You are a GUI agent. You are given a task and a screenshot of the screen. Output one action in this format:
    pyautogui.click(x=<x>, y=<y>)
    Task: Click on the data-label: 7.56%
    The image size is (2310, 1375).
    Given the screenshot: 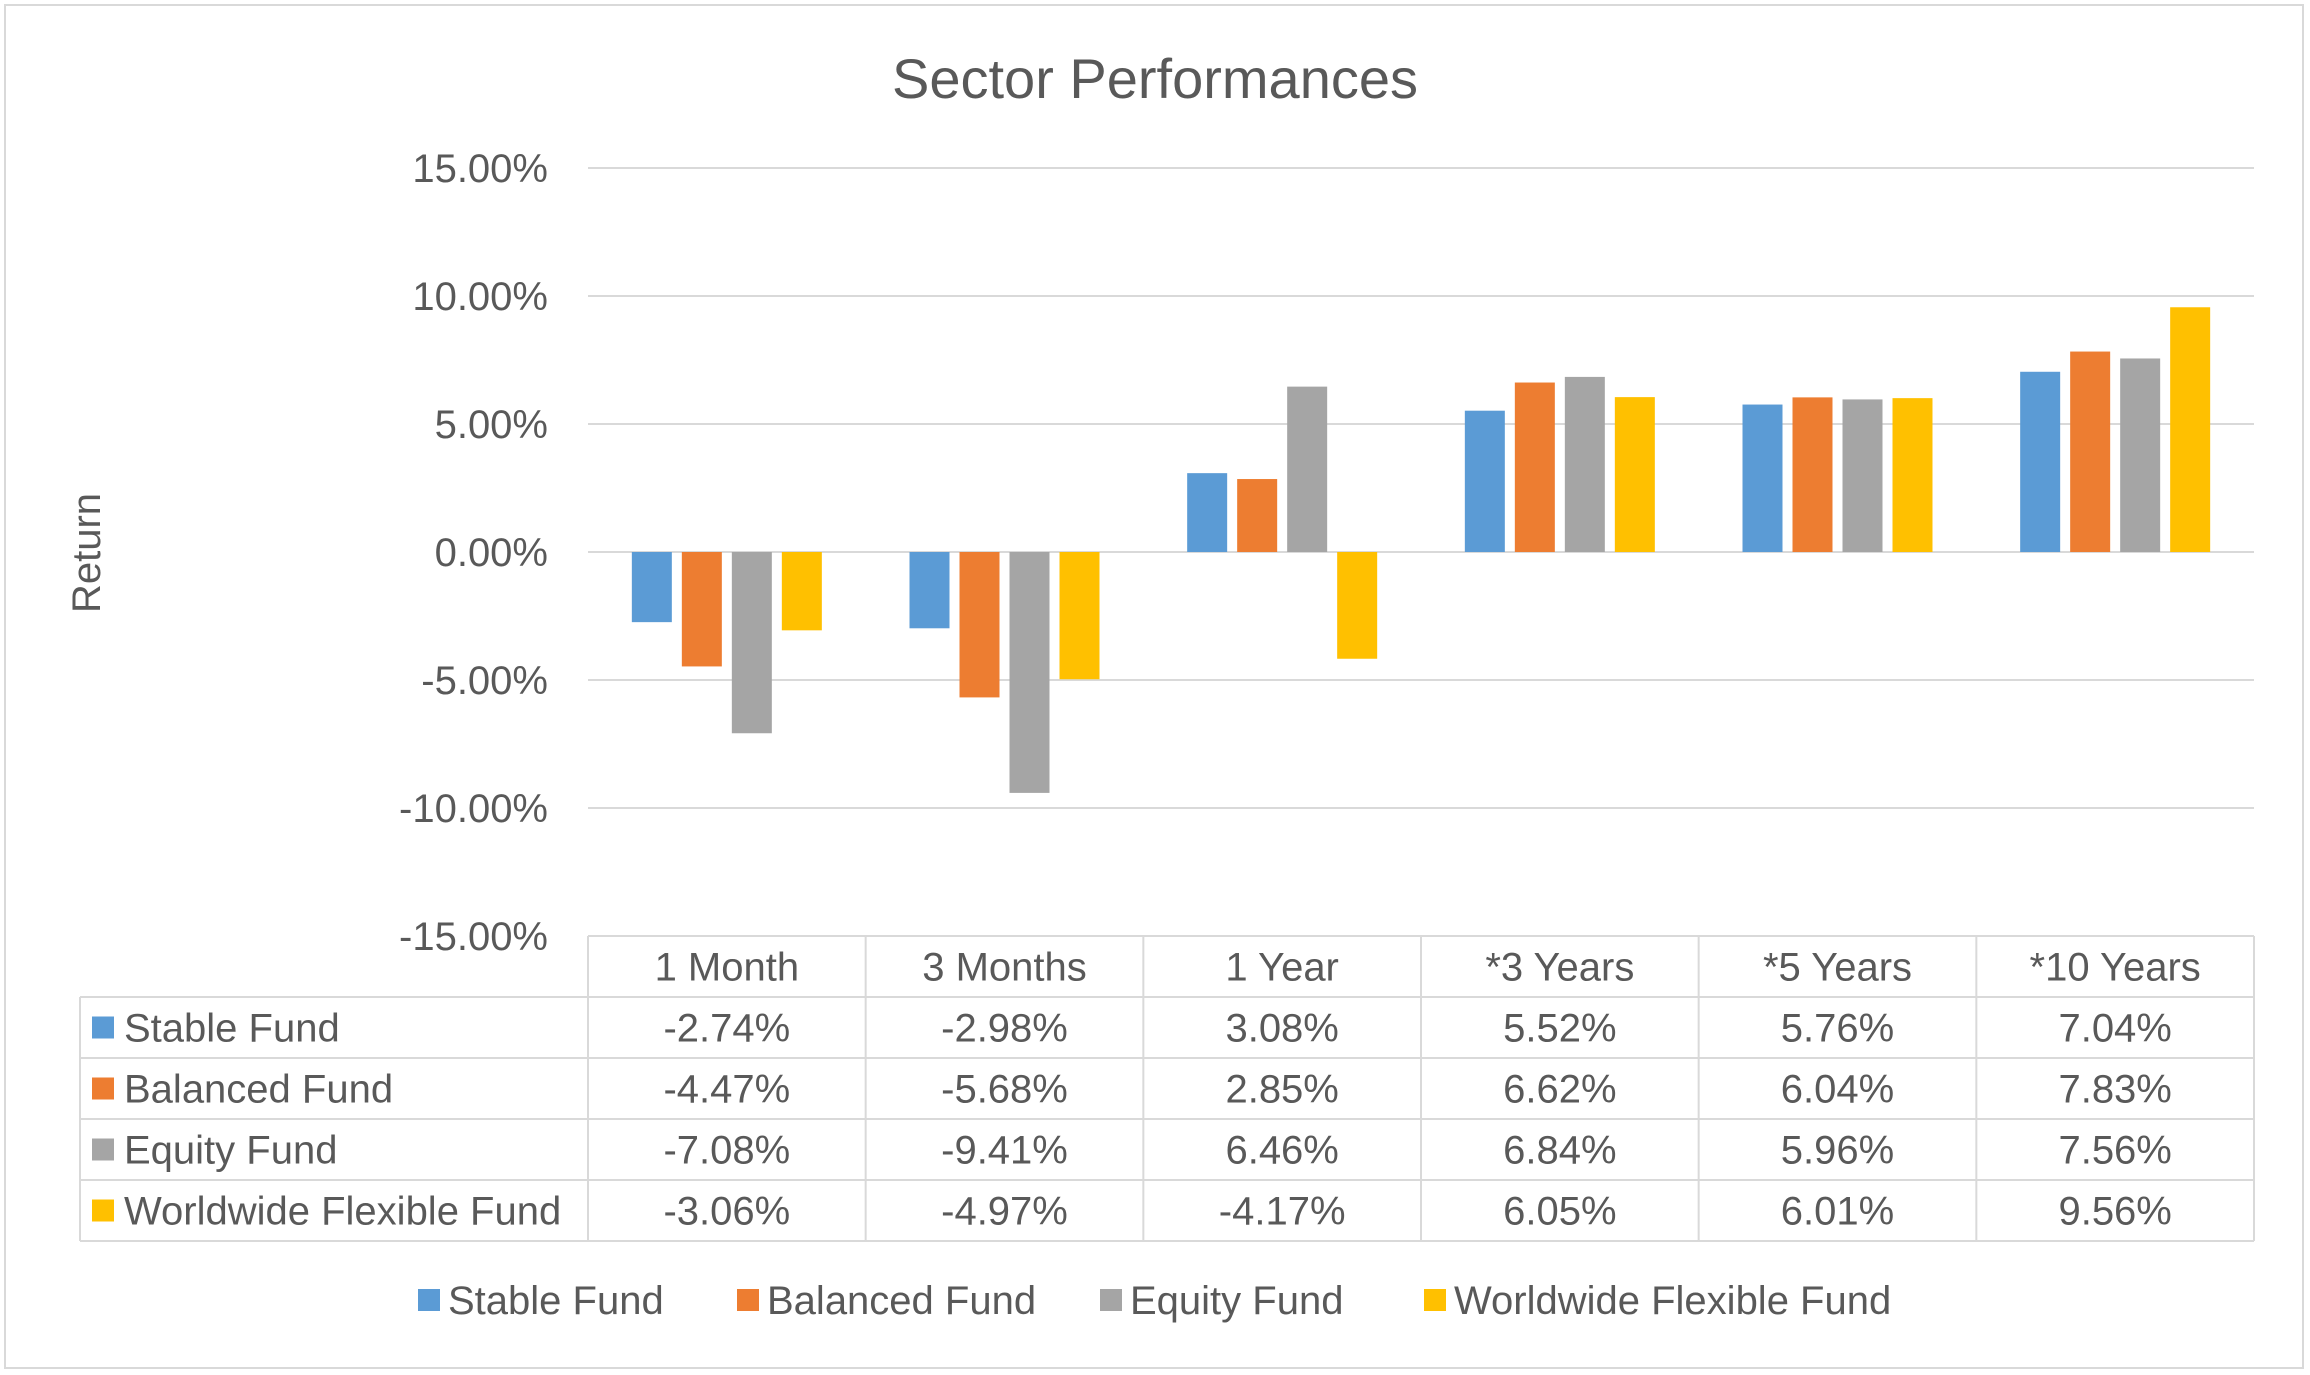 What is the action you would take?
    pyautogui.click(x=2114, y=1151)
    